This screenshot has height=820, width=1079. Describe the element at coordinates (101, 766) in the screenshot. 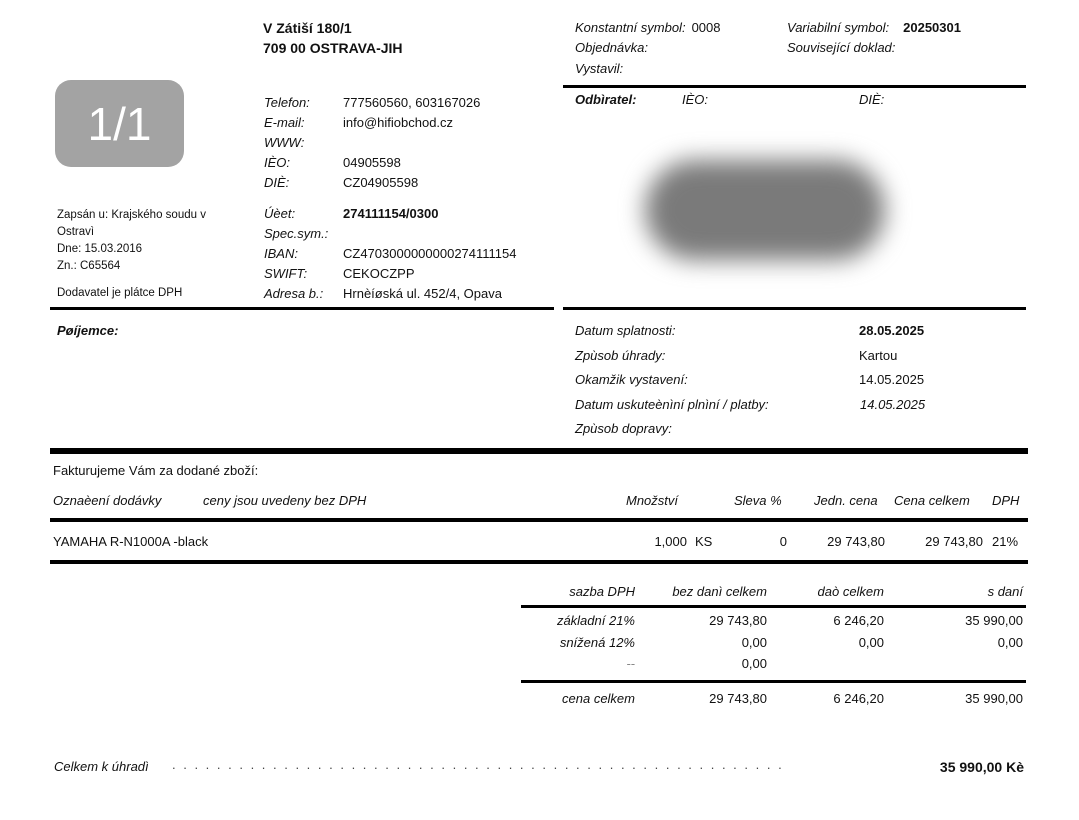

I see `grand-total-label: Celkem k úhradì` at that location.